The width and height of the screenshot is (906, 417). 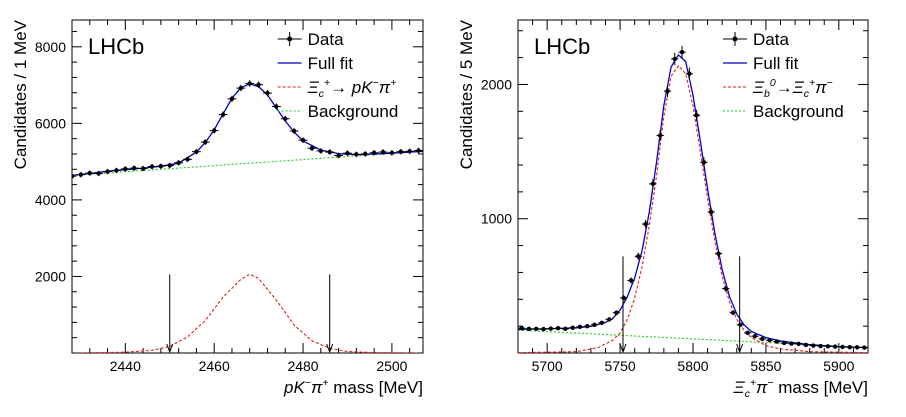 What do you see at coordinates (125, 366) in the screenshot?
I see `x-tick-label: 2440` at bounding box center [125, 366].